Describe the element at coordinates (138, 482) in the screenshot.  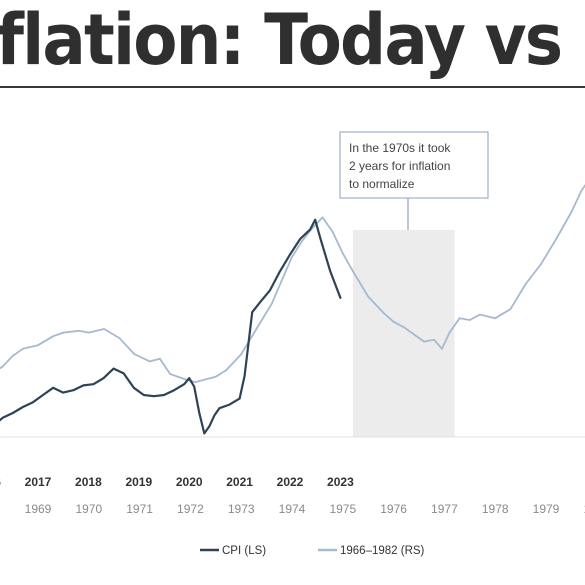
I see `tick-label: 2019` at that location.